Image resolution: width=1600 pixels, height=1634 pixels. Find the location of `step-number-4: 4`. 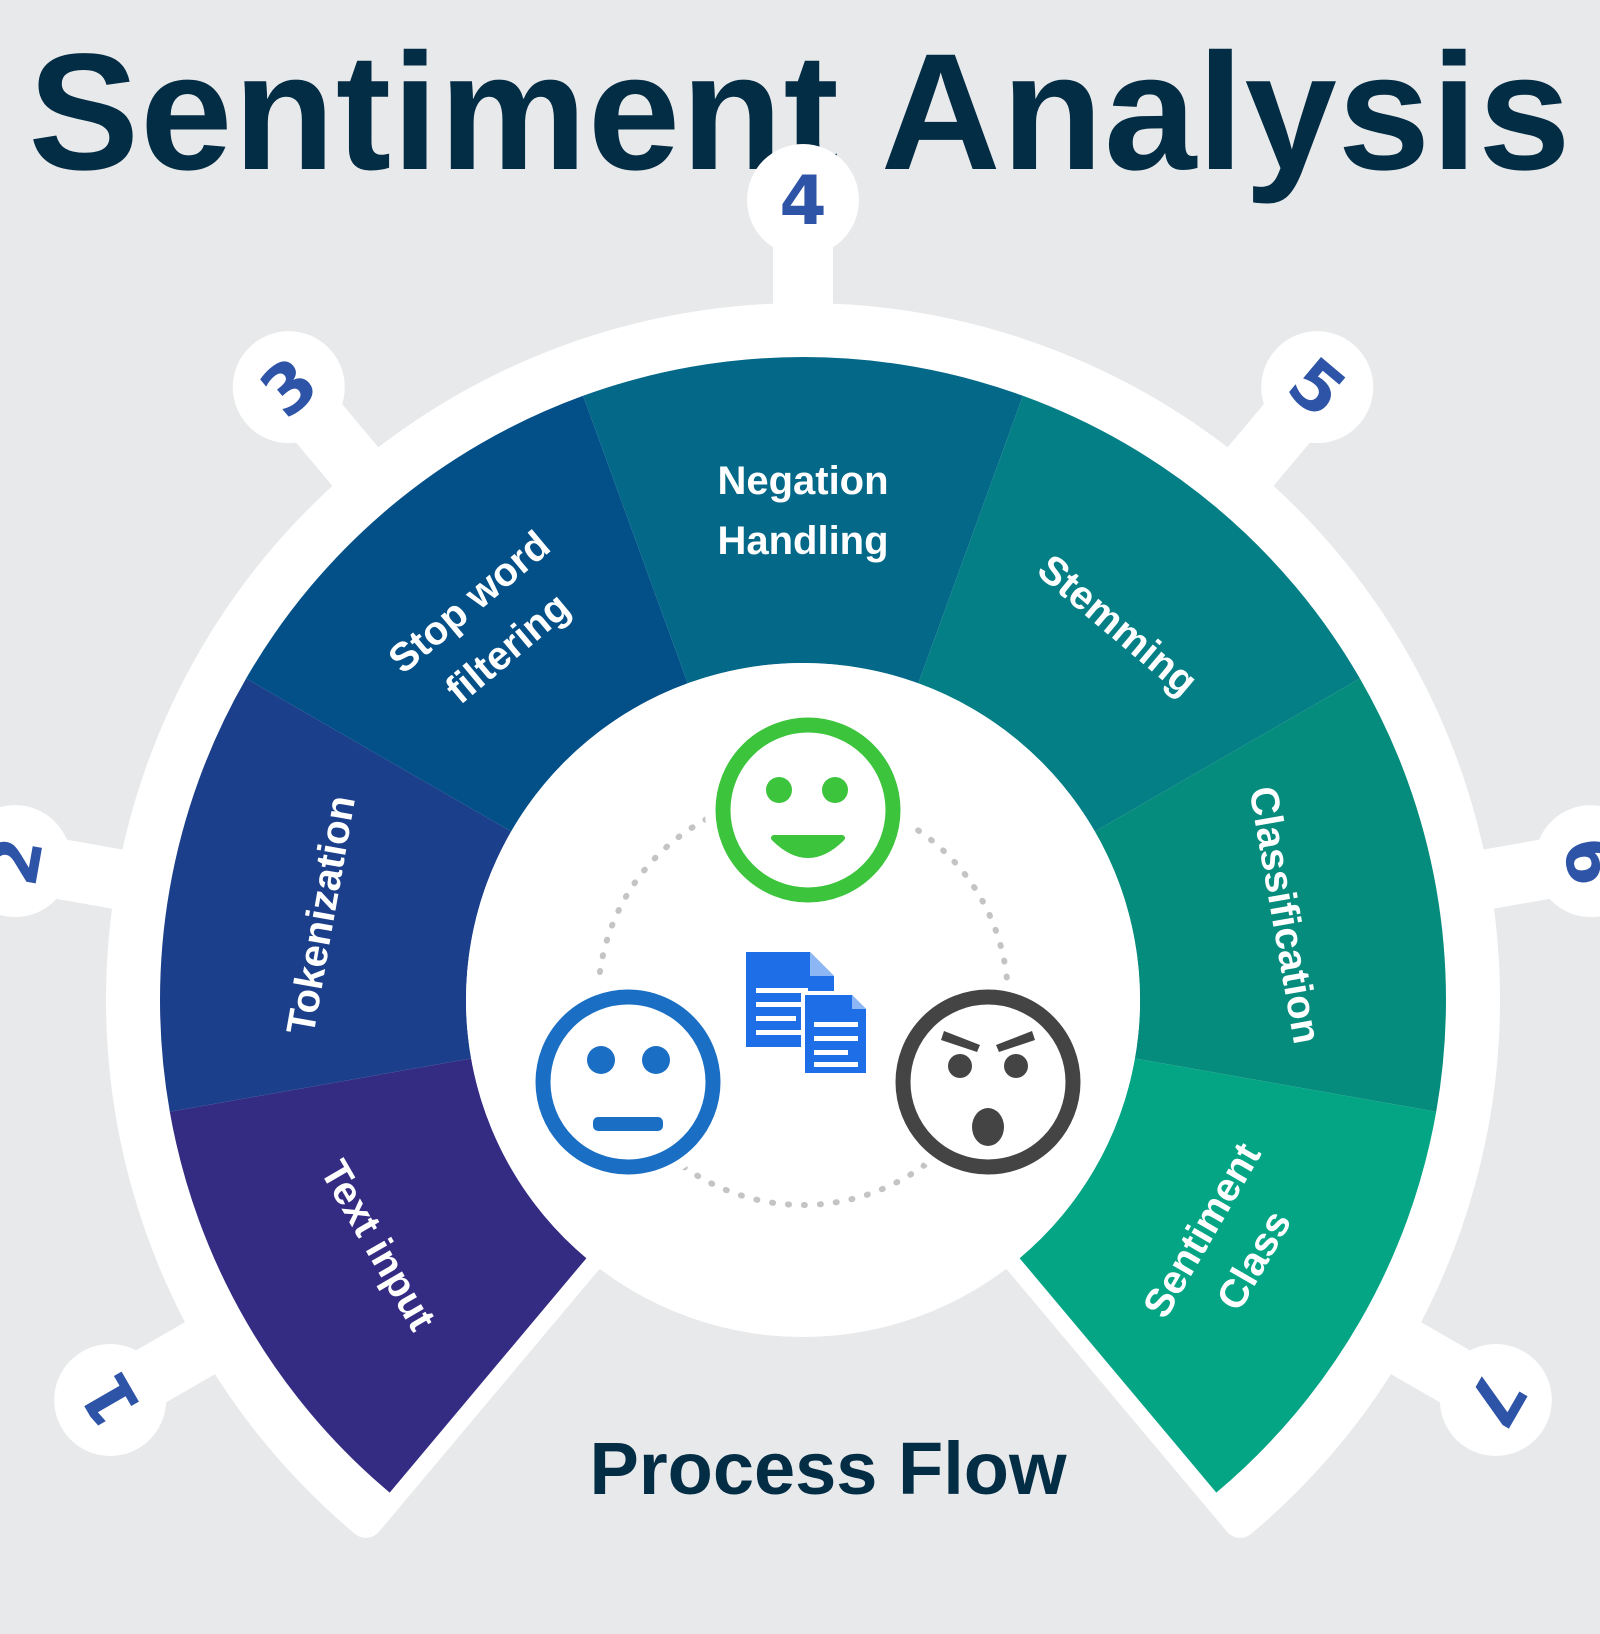

step-number-4: 4 is located at coordinates (802, 201).